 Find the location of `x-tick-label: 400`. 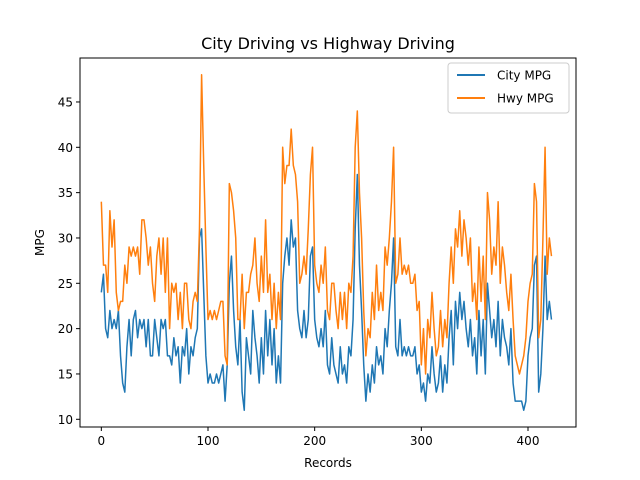

x-tick-label: 400 is located at coordinates (528, 441).